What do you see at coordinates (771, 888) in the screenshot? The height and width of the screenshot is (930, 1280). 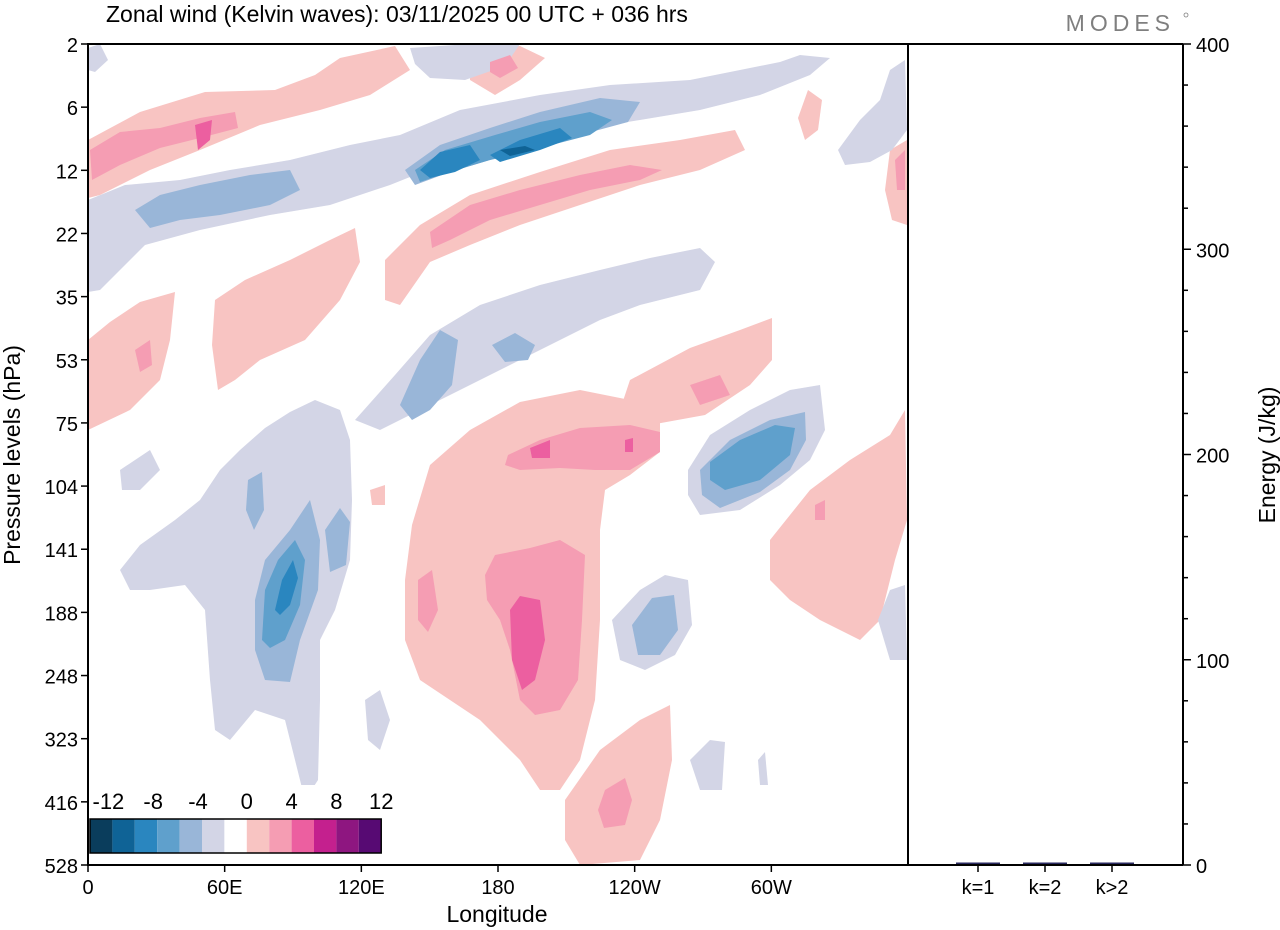 I see `longitude-tick-label: 60W` at bounding box center [771, 888].